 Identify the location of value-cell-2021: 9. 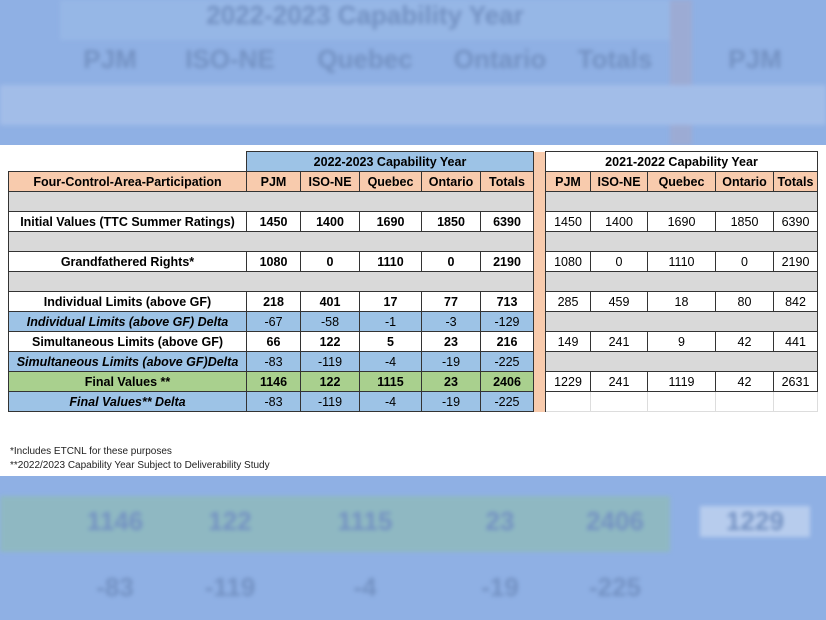
(681, 341).